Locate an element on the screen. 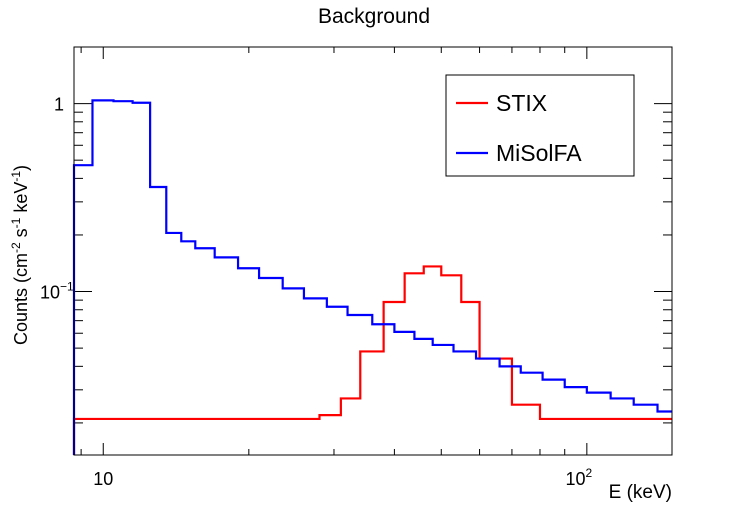 The image size is (747, 506). x-tick-label: 102 is located at coordinates (578, 477).